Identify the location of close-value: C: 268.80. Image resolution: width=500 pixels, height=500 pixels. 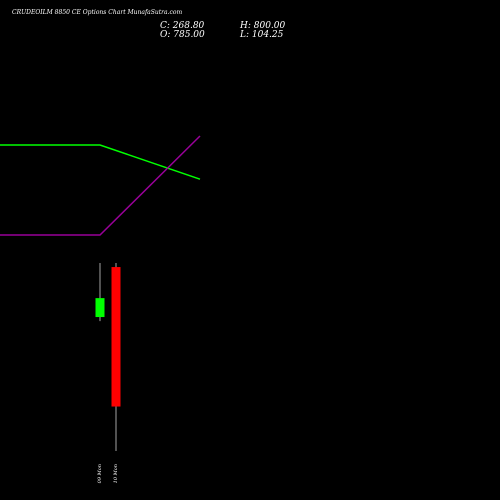
(182, 26).